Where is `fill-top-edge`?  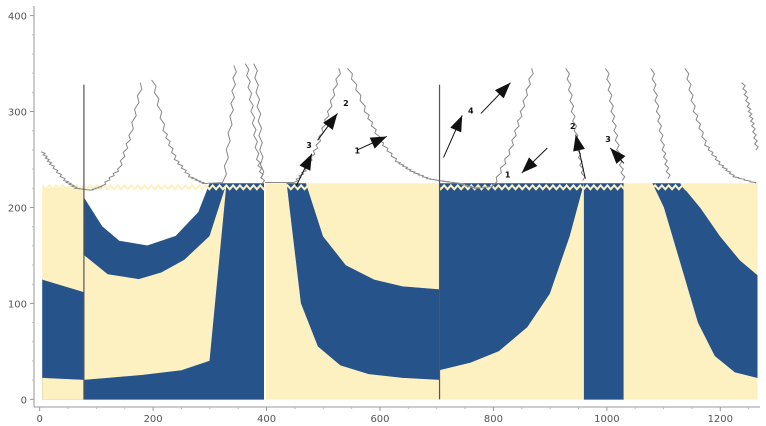 fill-top-edge is located at coordinates (399, 187).